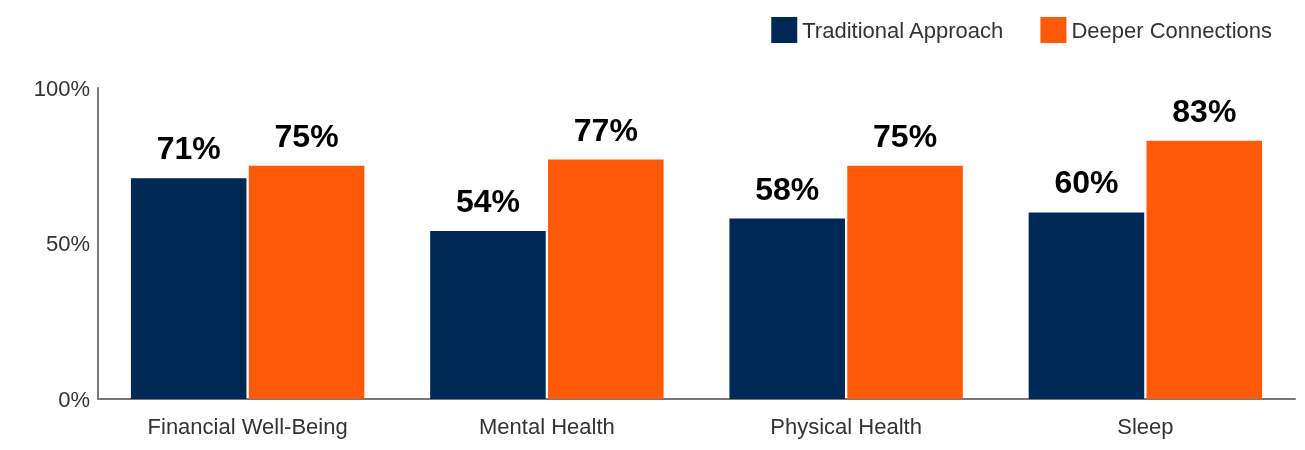 The image size is (1305, 450). I want to click on y-tick-label: 100%, so click(61, 88).